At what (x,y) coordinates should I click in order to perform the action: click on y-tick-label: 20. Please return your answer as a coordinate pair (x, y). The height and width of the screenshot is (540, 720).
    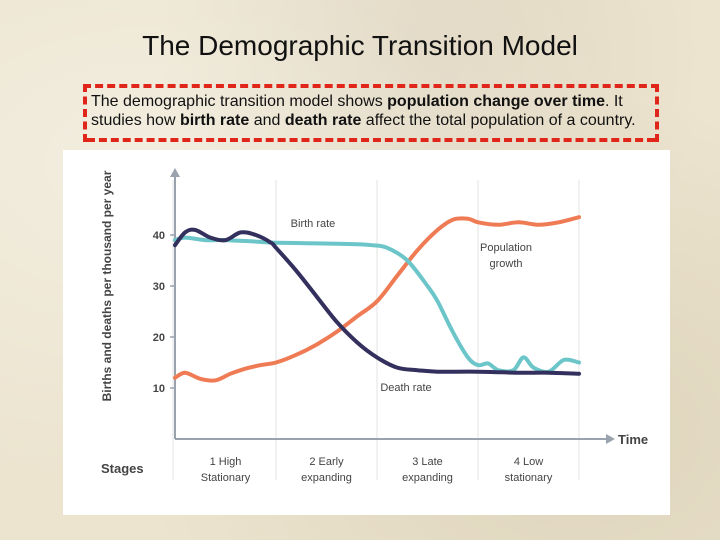
    Looking at the image, I should click on (159, 338).